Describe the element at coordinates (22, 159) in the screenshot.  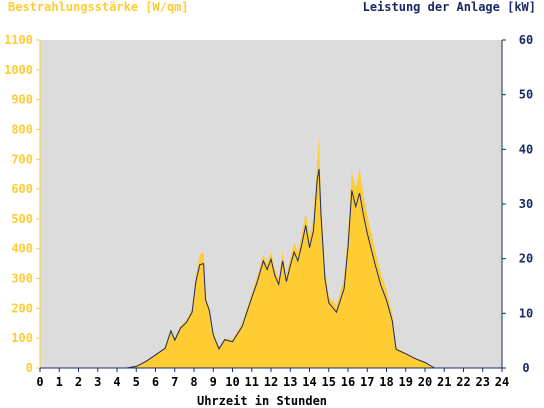
I see `left-axis-tick-label: 700` at that location.